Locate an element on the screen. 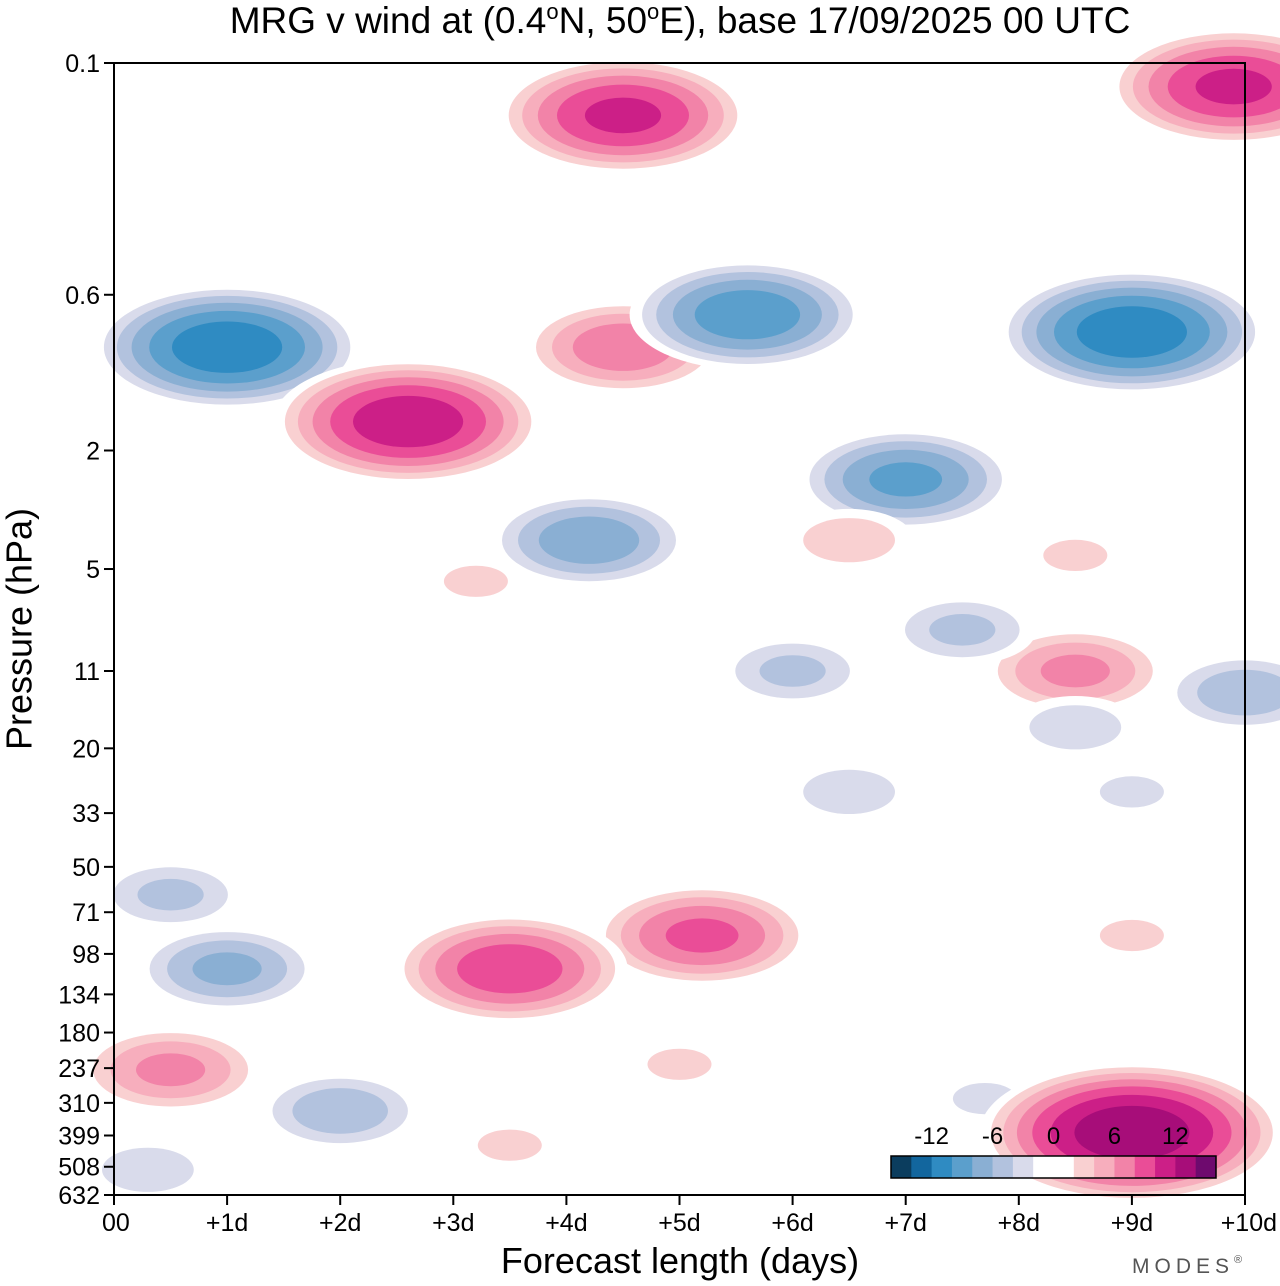 The width and height of the screenshot is (1280, 1286). y-tick-label: 33 is located at coordinates (86, 814).